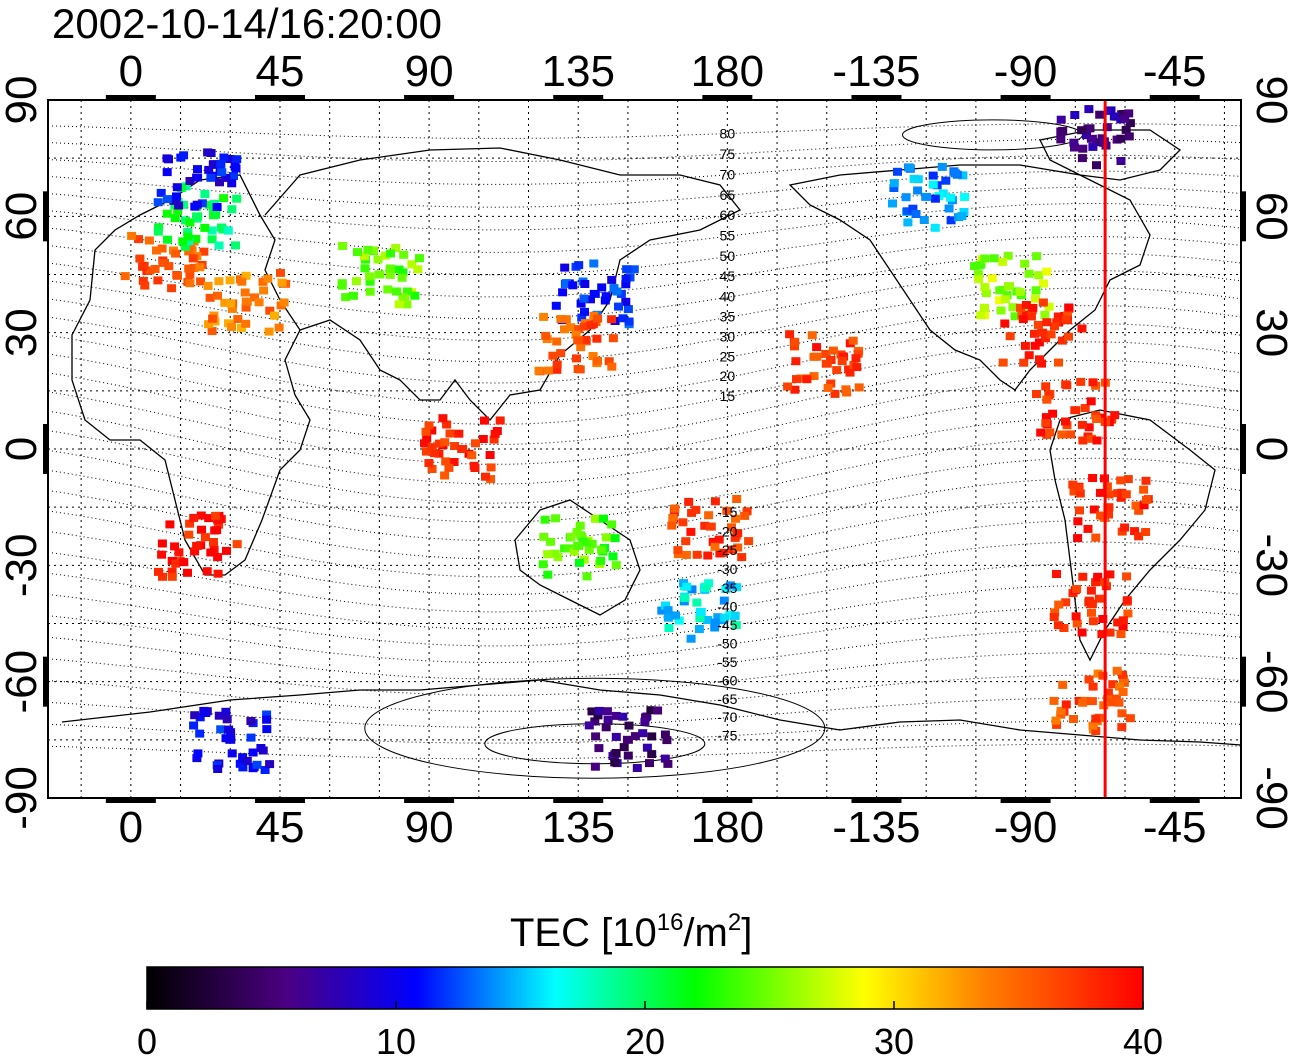  What do you see at coordinates (1026, 71) in the screenshot?
I see `x-tick-label-top: -90` at bounding box center [1026, 71].